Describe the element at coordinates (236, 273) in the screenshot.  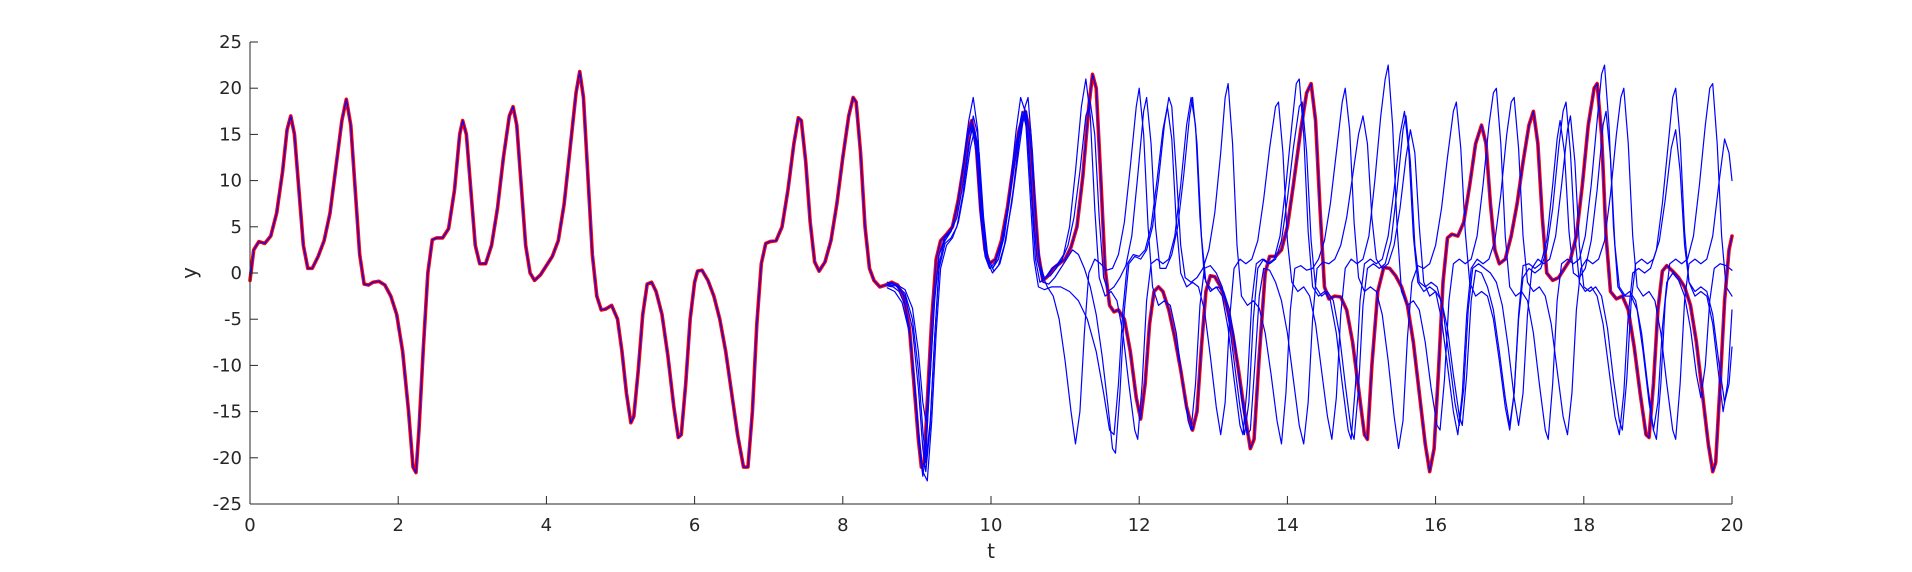
I see `y-tick-label: 0` at that location.